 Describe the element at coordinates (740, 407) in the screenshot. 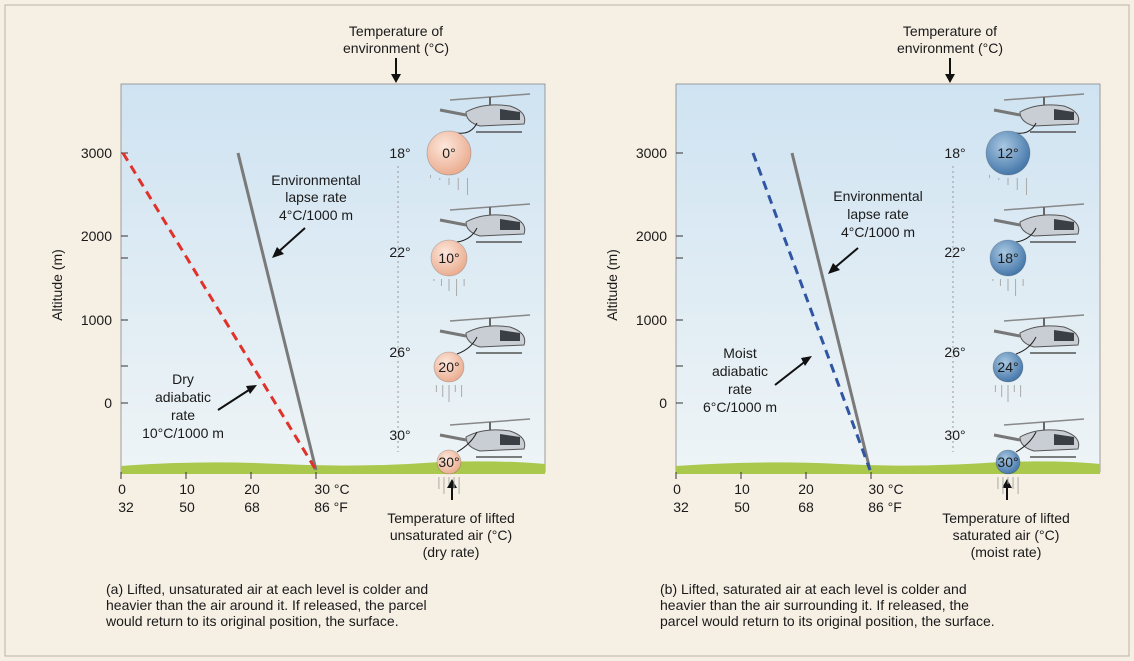

I see `parcel-rate-label: 6°C/1000 m` at that location.